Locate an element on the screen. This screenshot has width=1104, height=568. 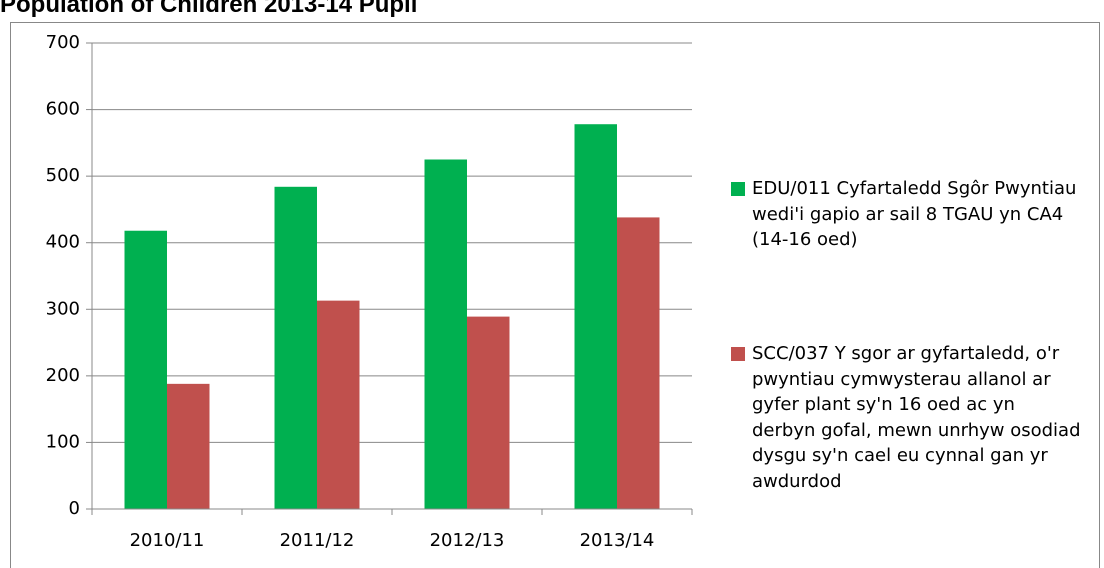
y-tick-label: 0 is located at coordinates (74, 508).